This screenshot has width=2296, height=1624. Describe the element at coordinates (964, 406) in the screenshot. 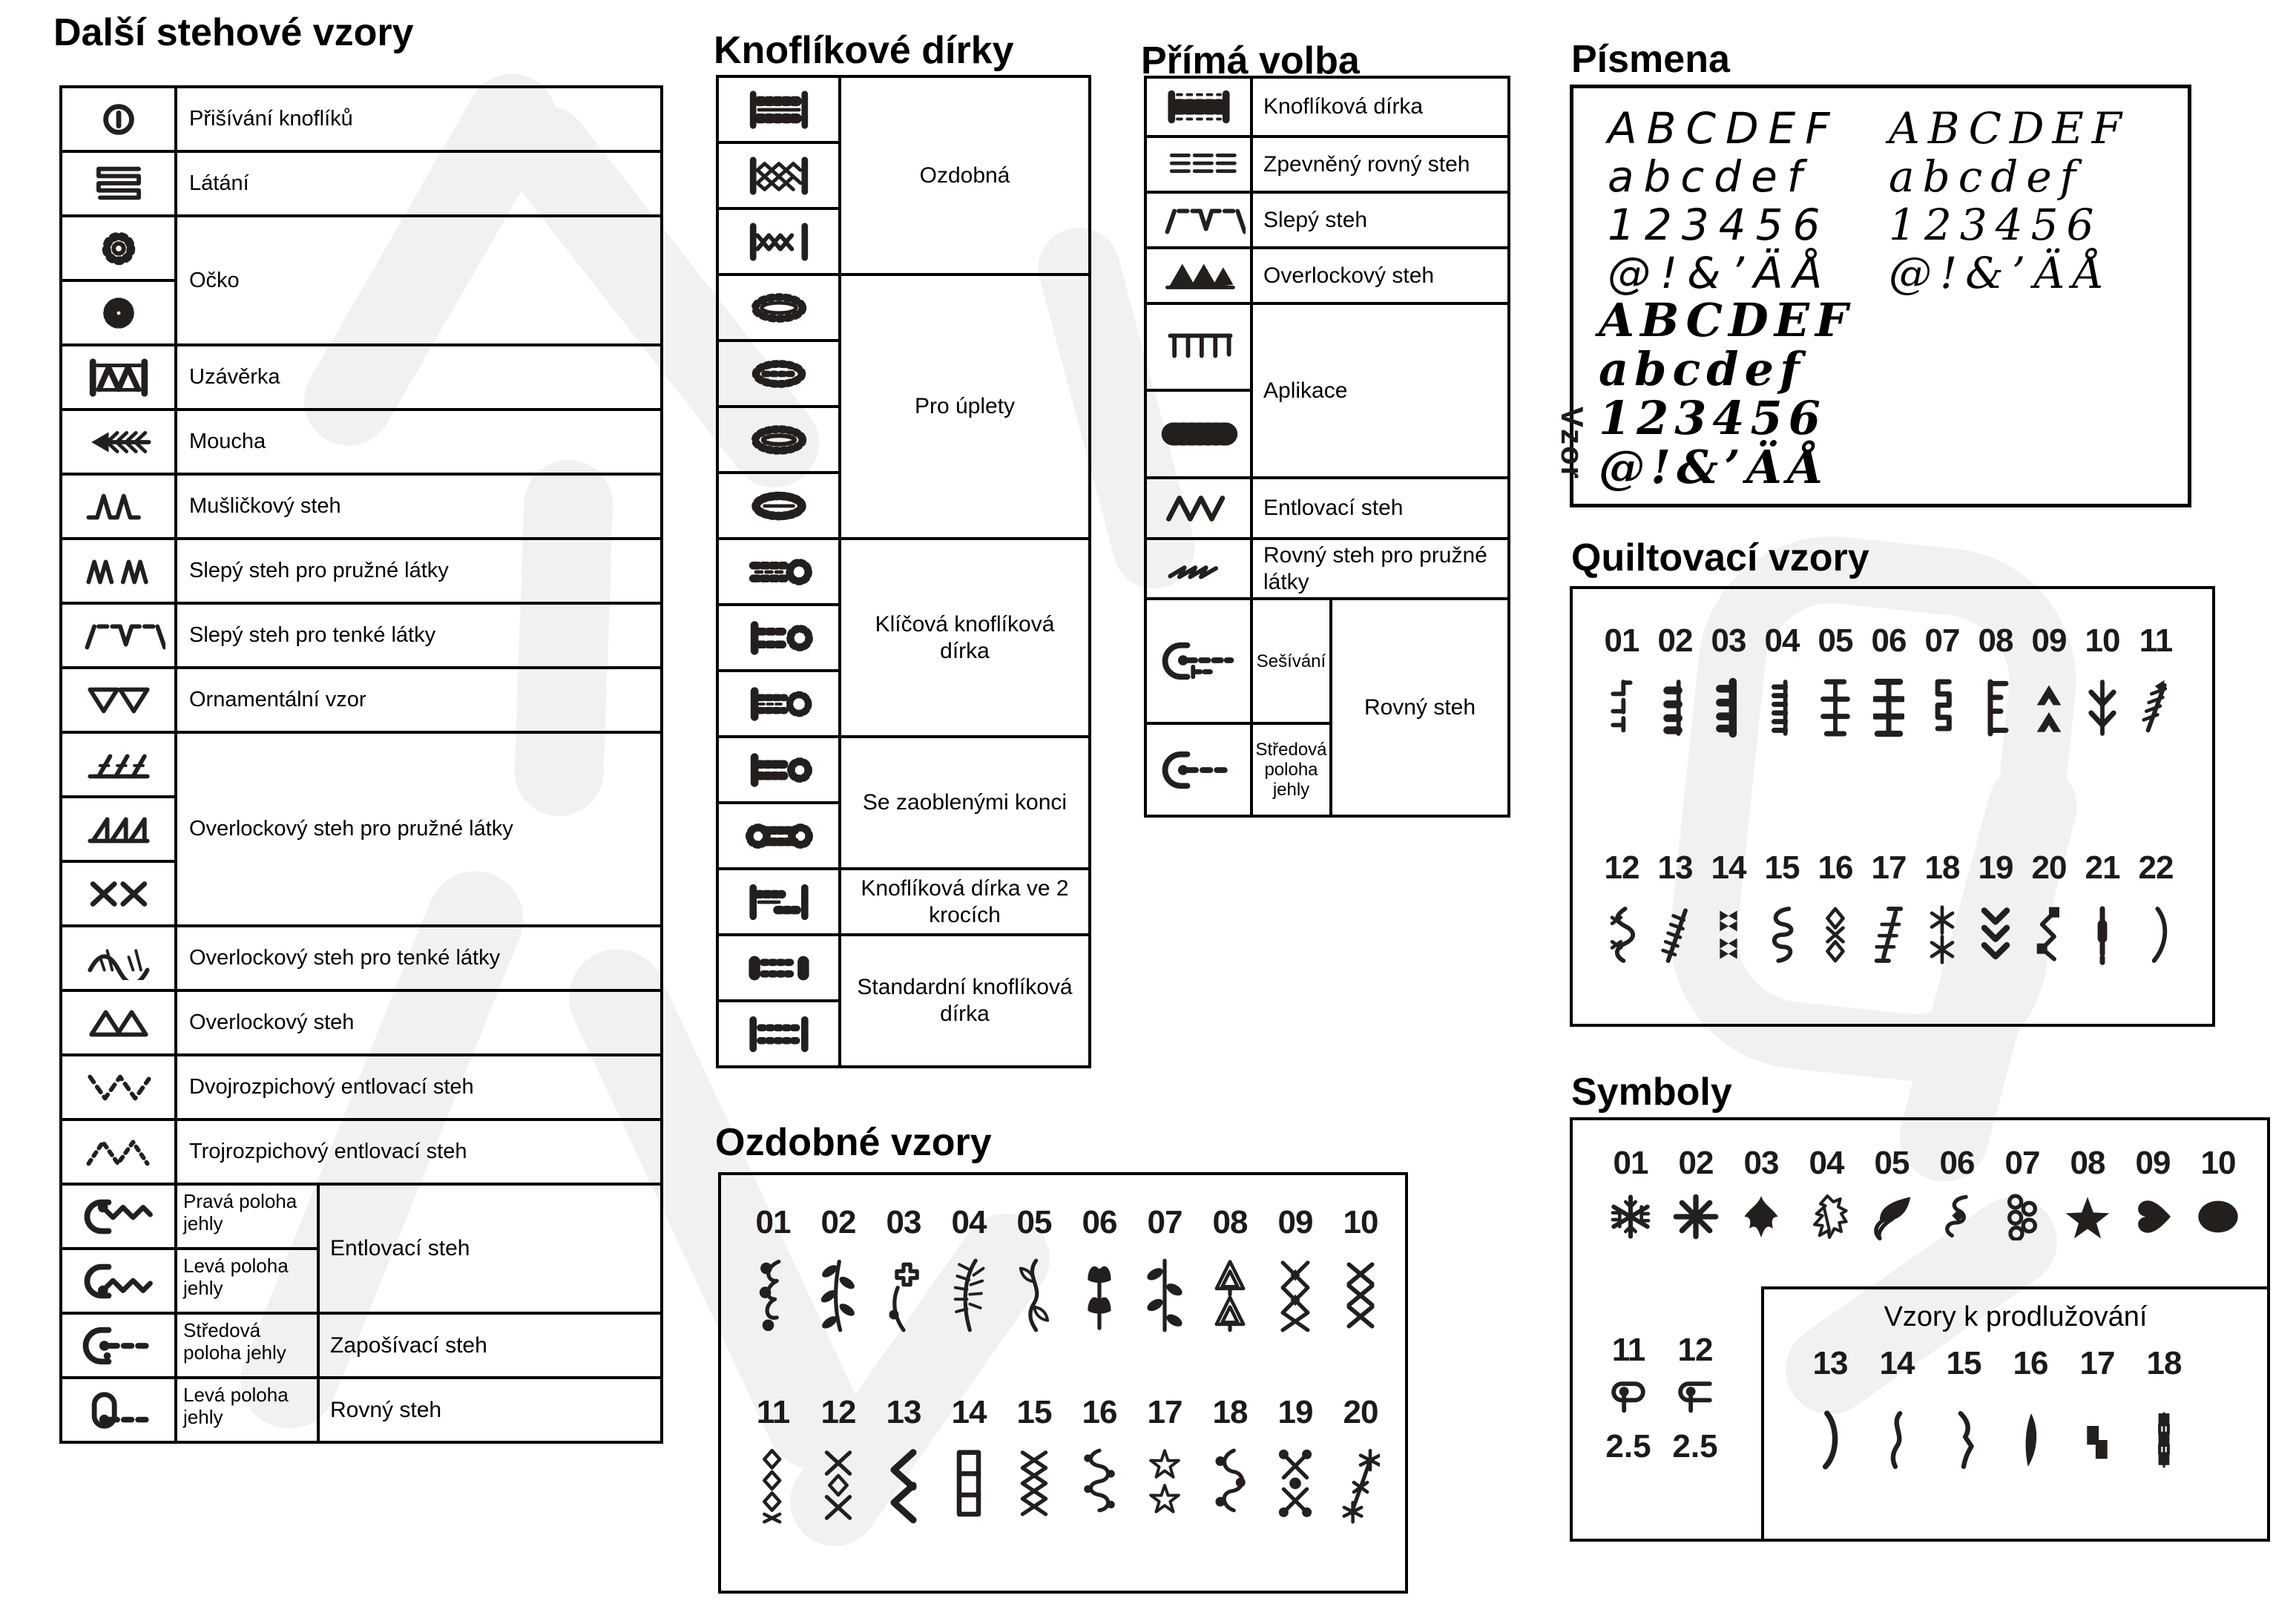

I see `stitch-label: Pro úplety` at that location.